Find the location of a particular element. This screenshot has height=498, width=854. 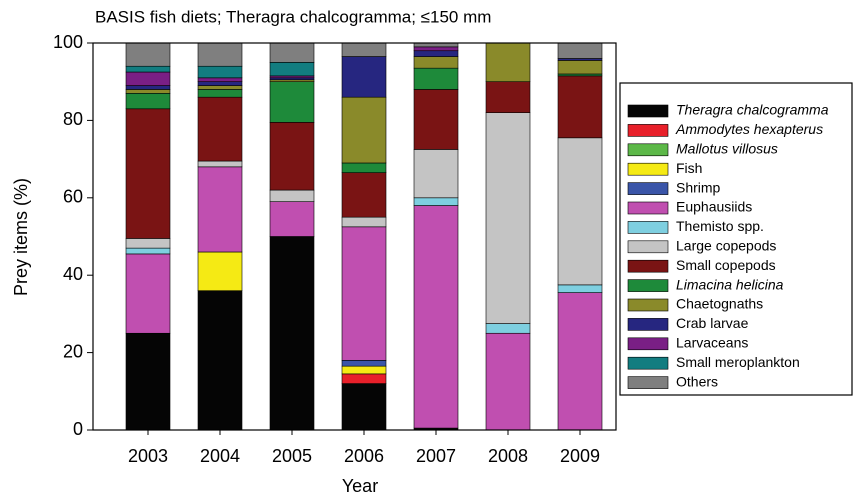

y-tick-label: 0 is located at coordinates (78, 429).